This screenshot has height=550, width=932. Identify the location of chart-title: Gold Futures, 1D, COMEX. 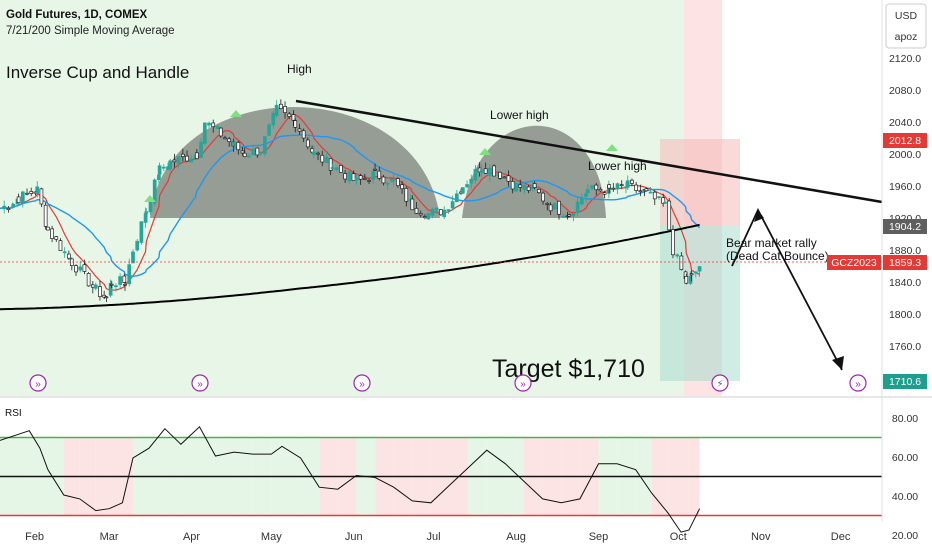
(77, 15).